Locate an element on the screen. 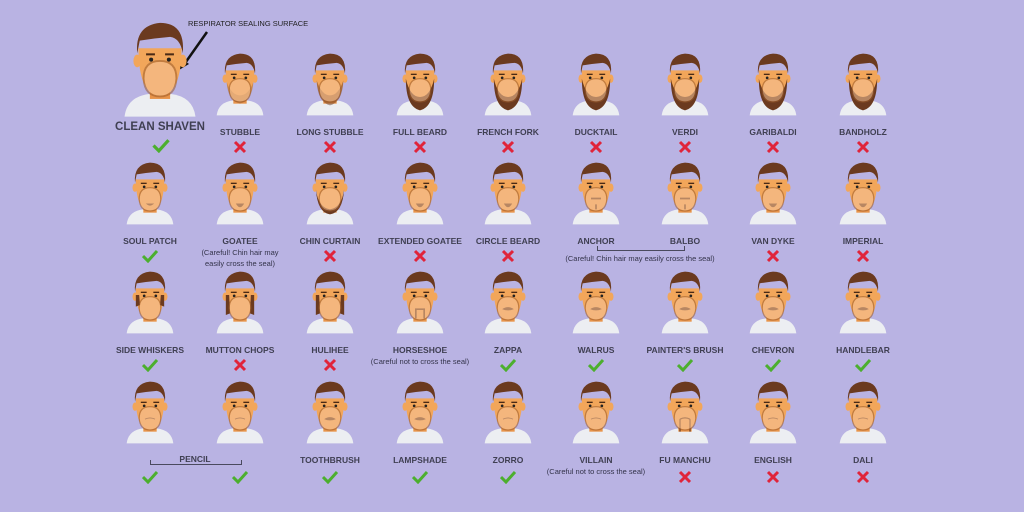  mutton-chops-cross-icon is located at coordinates (240, 365).